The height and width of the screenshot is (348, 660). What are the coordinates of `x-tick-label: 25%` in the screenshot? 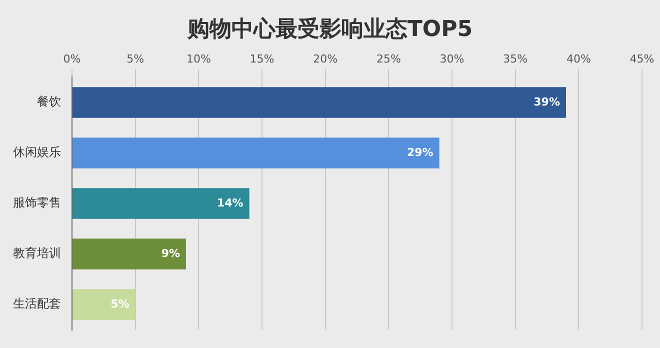 It's located at (388, 59).